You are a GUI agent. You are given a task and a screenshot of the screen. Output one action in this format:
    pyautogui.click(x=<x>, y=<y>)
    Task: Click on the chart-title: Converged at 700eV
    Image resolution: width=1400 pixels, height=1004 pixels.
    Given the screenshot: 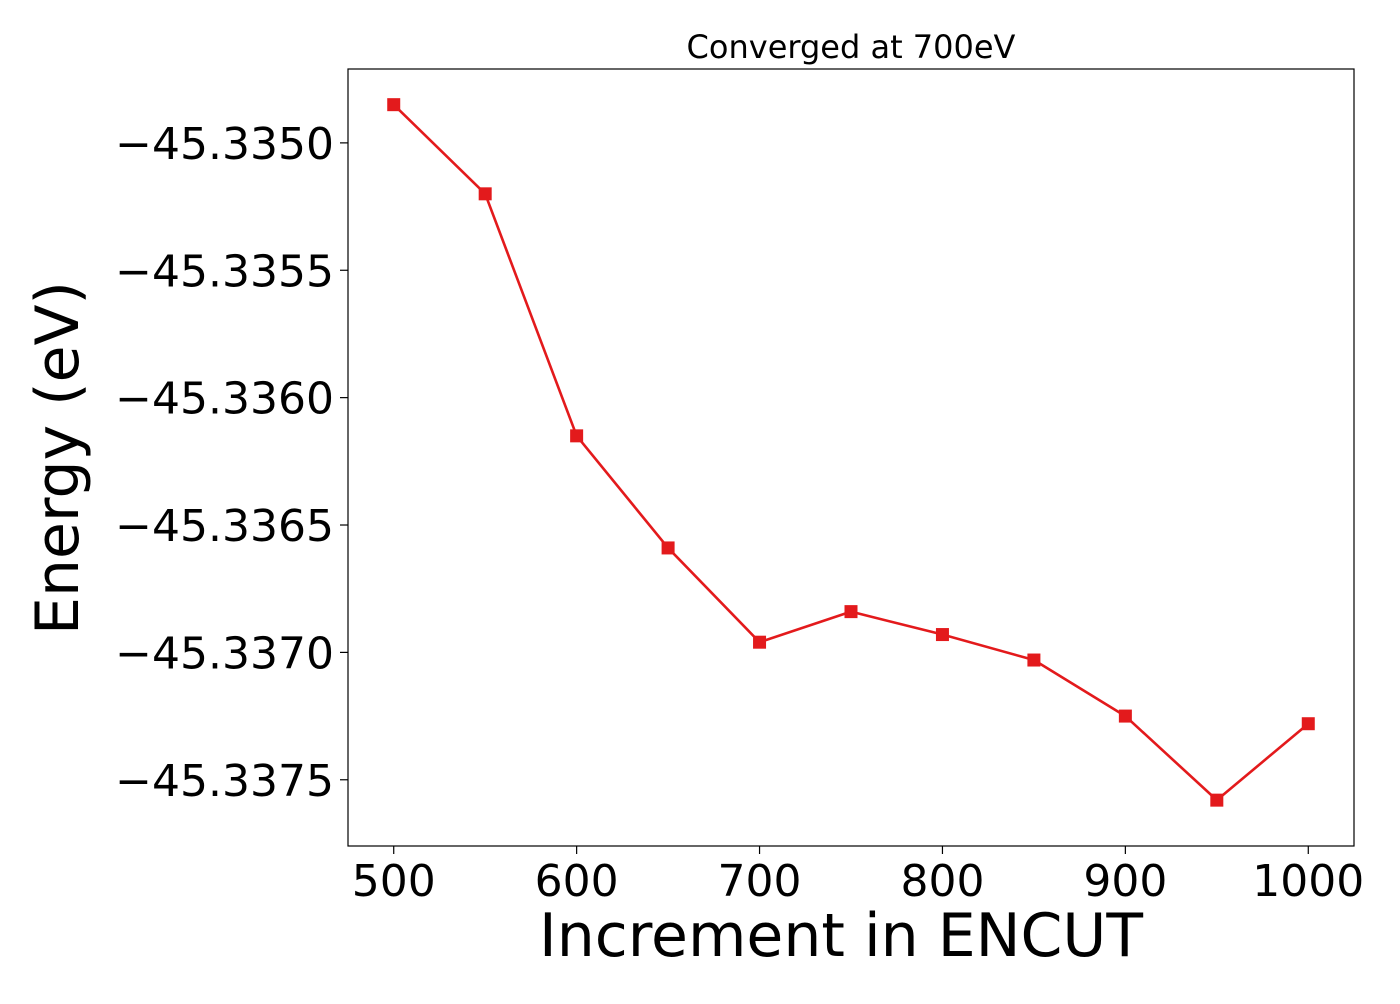 What is the action you would take?
    pyautogui.click(x=851, y=47)
    